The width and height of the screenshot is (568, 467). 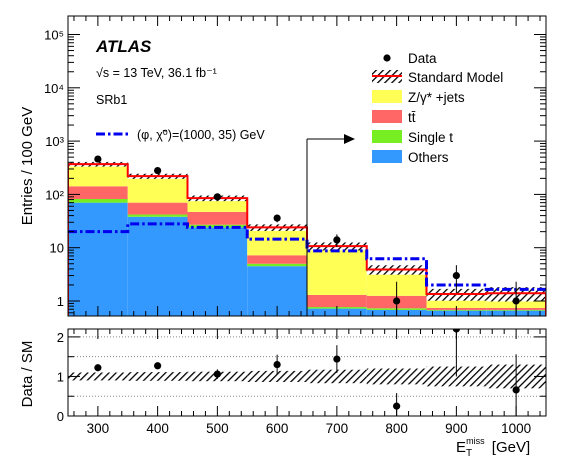 I want to click on ratio-xtick-label-800: 800, so click(x=396, y=428).